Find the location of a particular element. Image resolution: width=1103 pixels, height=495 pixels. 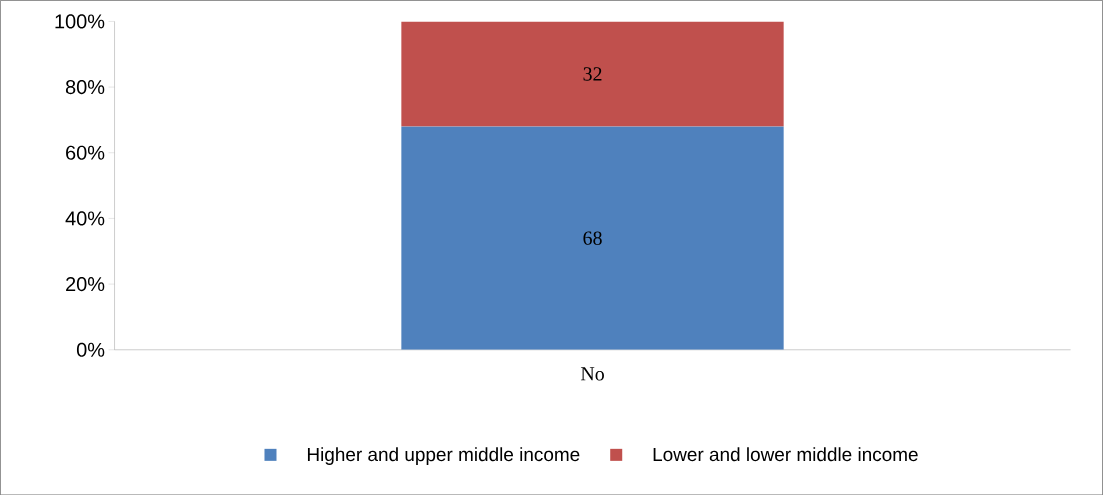

y-tick-label: 0% is located at coordinates (90, 349).